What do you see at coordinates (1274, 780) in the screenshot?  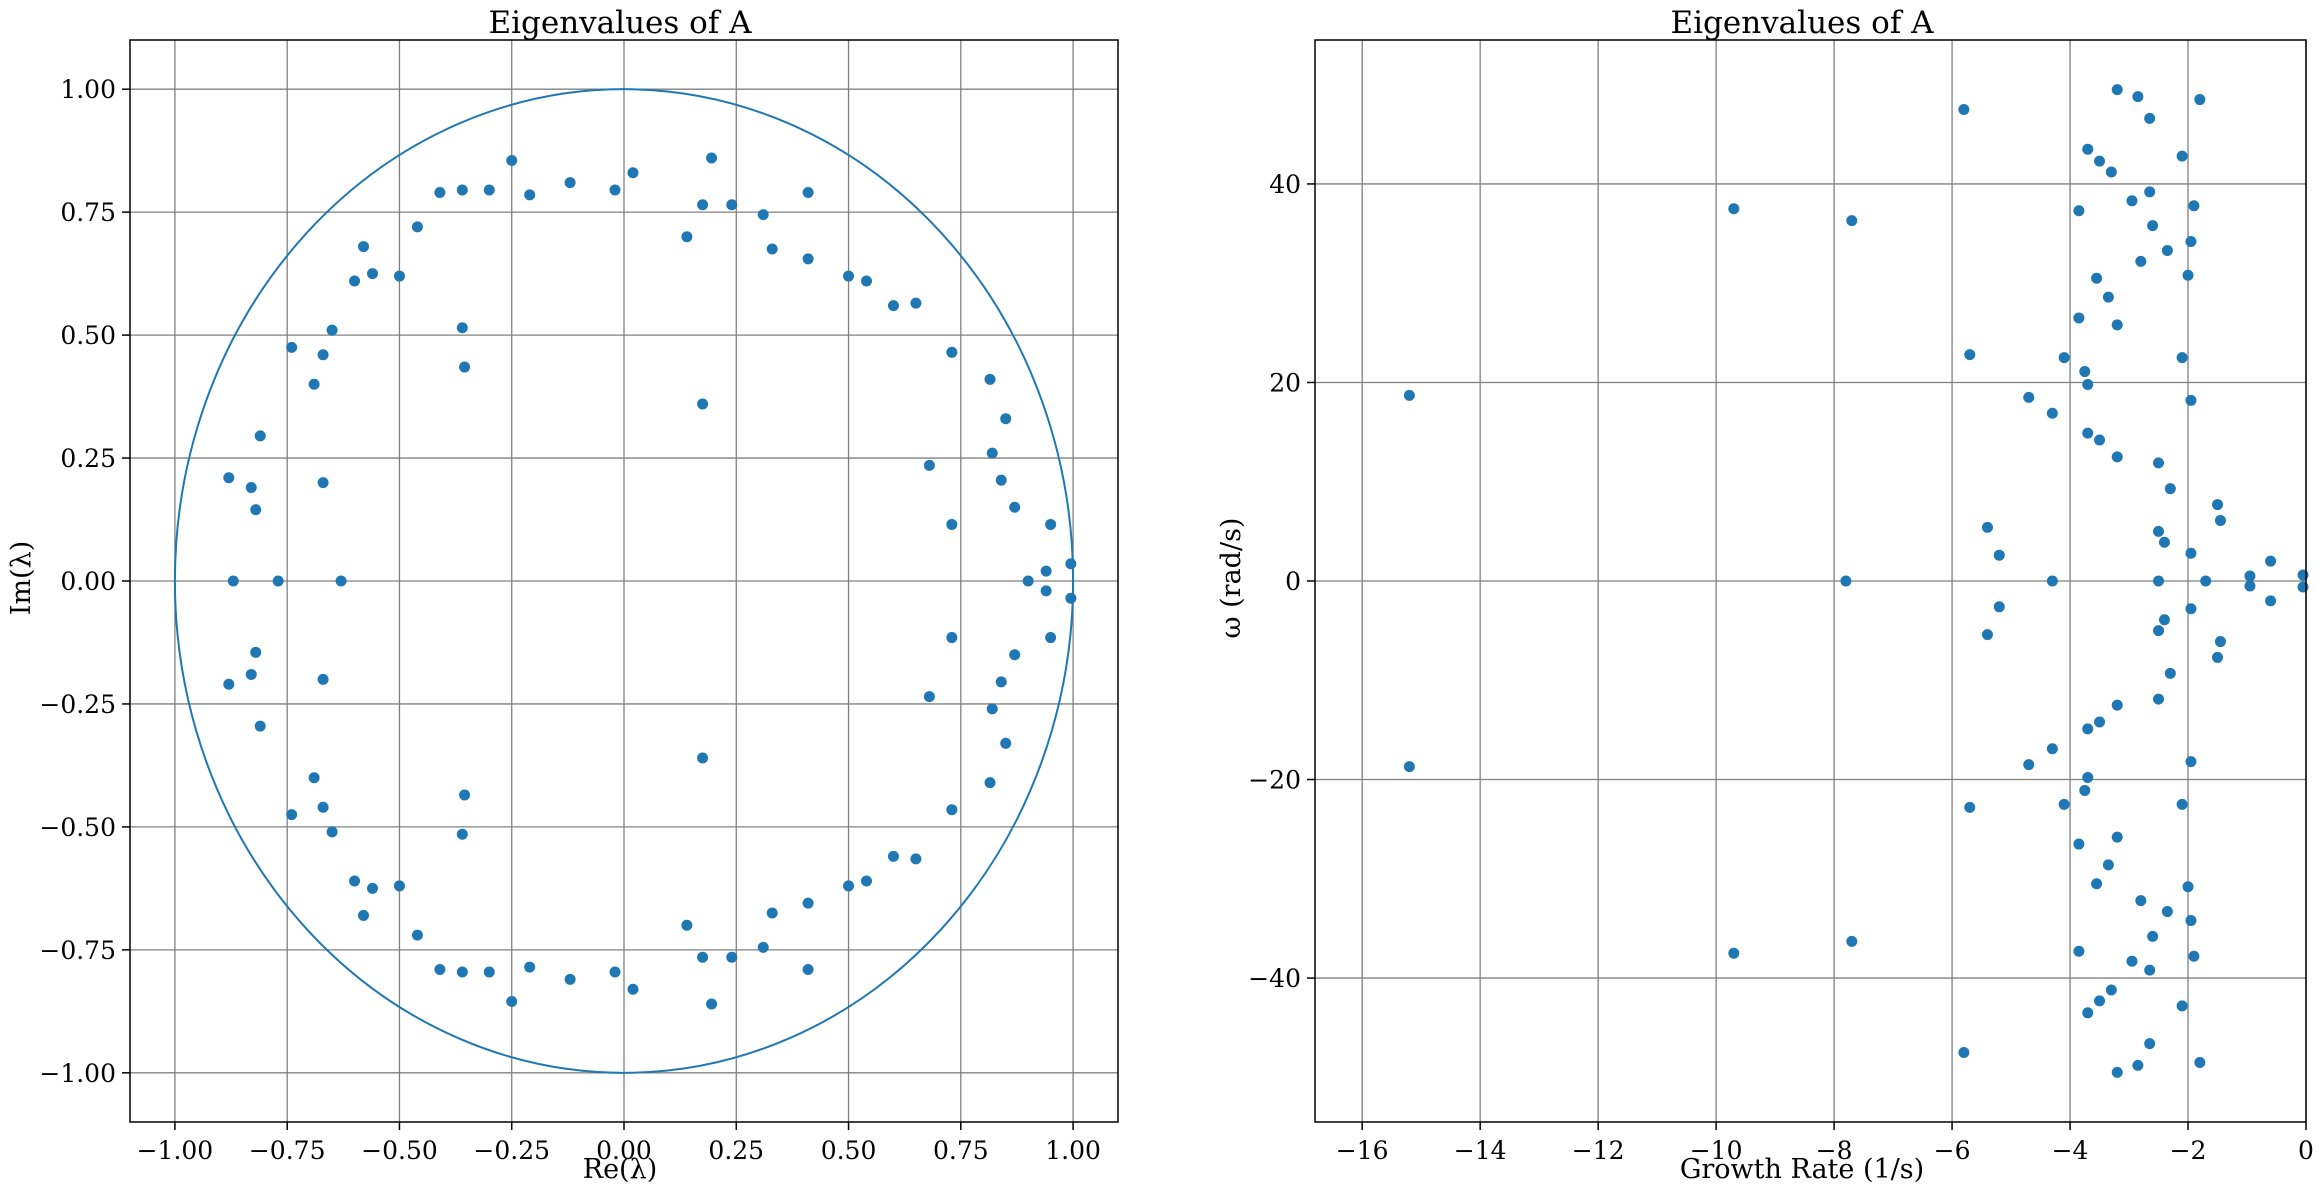 I see `right-y-tick-label: −20` at bounding box center [1274, 780].